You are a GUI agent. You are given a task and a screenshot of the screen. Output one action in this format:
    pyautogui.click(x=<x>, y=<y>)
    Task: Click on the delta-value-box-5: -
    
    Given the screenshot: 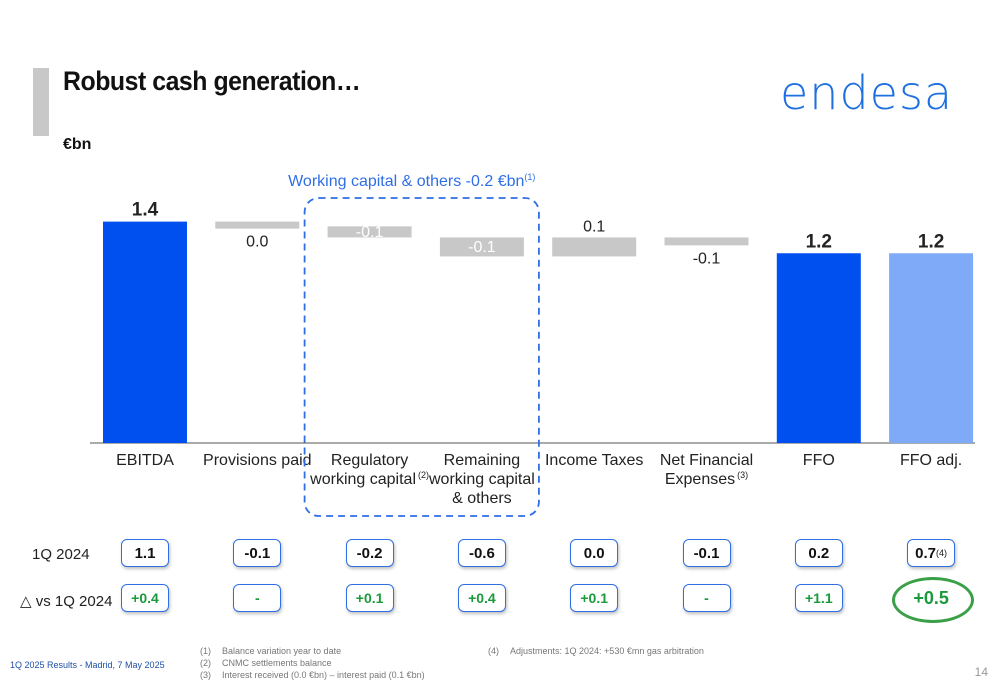 What is the action you would take?
    pyautogui.click(x=706, y=598)
    